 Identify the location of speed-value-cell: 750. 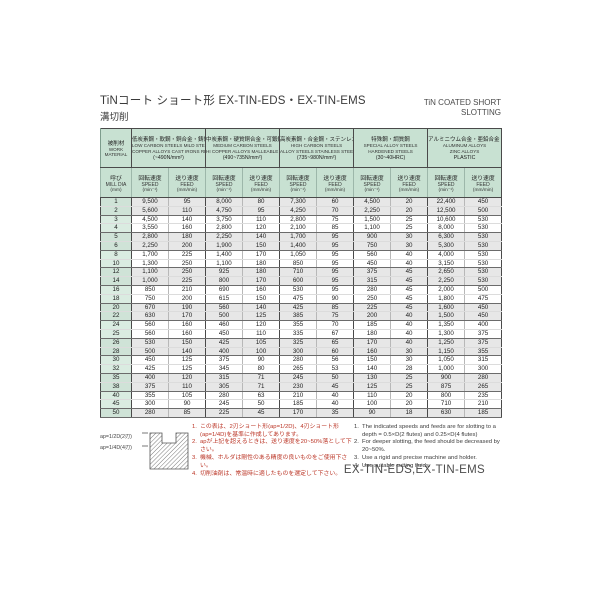
(150, 299).